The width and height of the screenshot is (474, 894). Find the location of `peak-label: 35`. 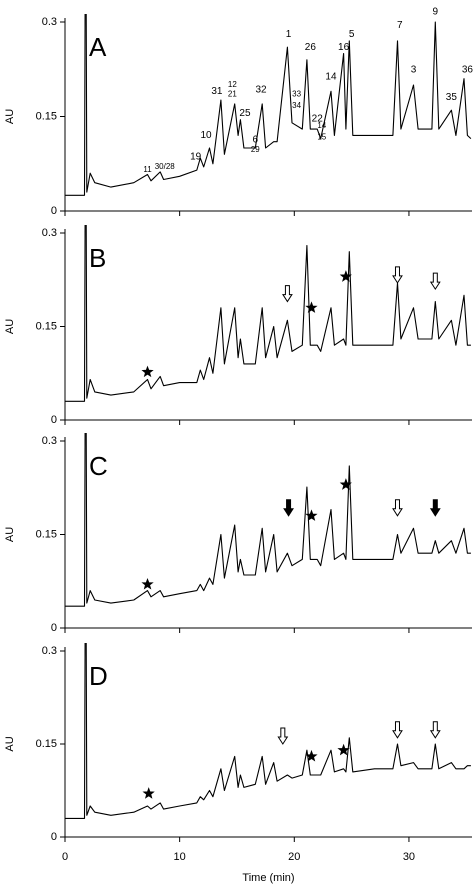

peak-label: 35 is located at coordinates (452, 97).